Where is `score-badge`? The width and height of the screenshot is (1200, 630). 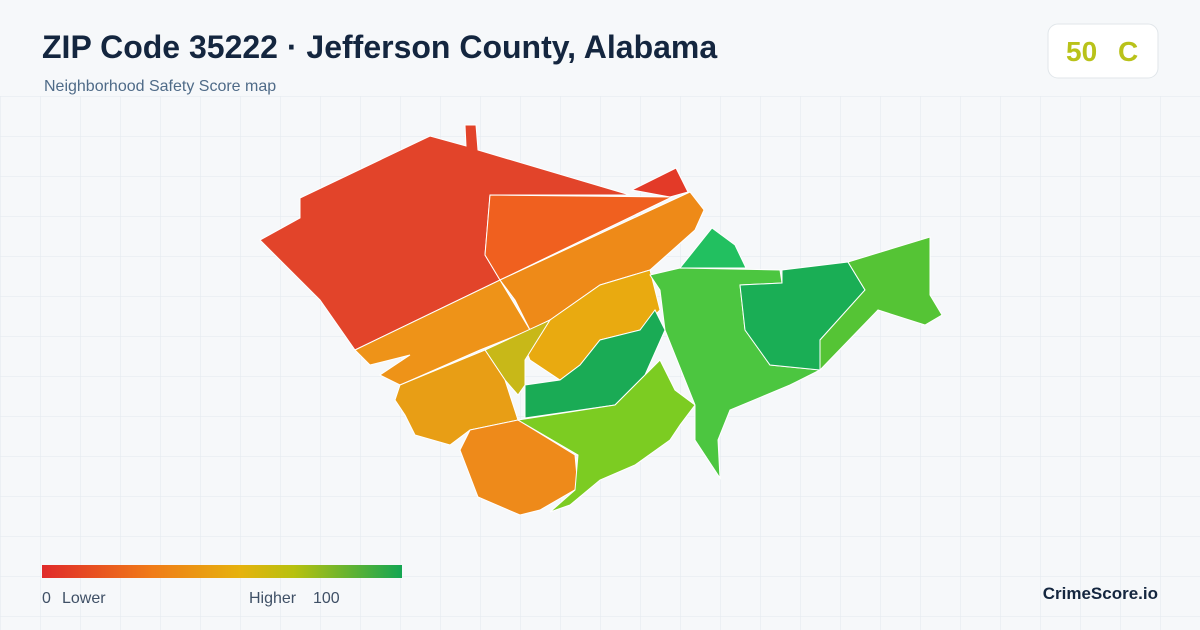
score-badge is located at coordinates (1103, 51).